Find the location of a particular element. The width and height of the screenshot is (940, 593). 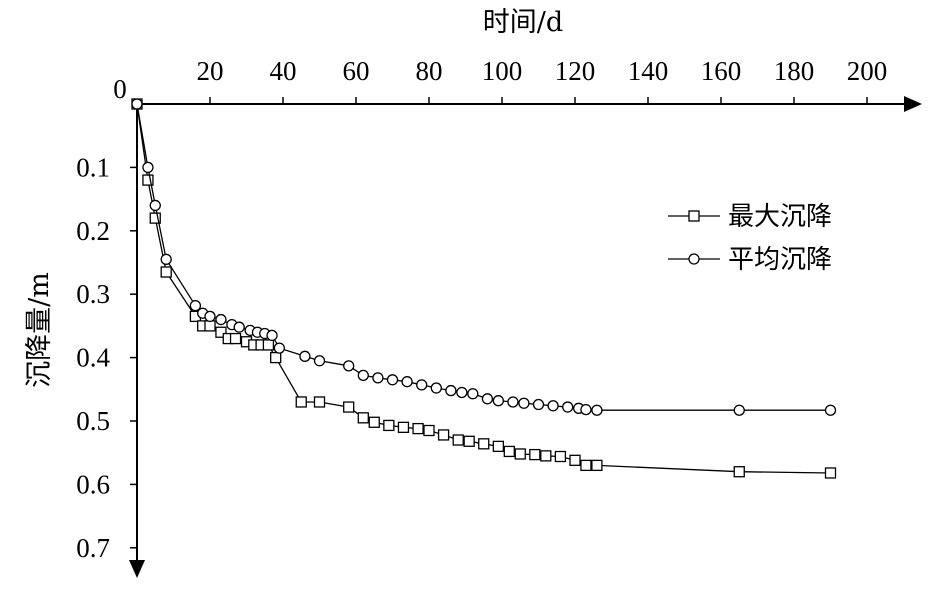

y-axis-title: 沉降量/m is located at coordinates (39, 330).